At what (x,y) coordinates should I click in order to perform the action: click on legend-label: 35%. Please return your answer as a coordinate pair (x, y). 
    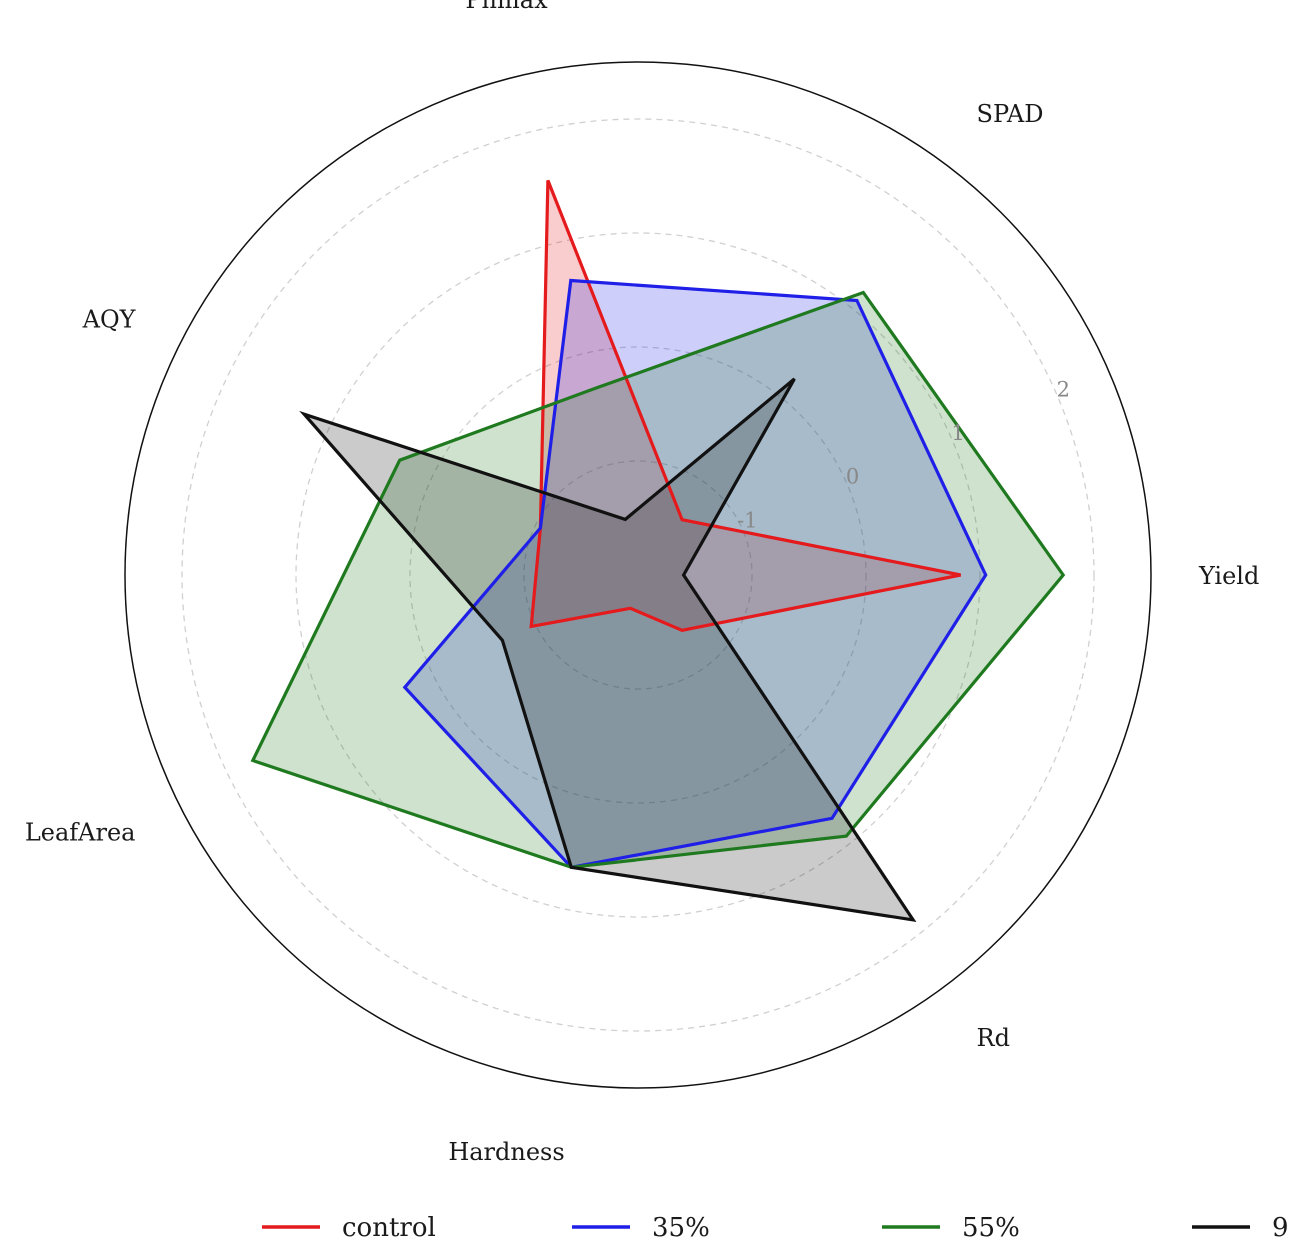
    Looking at the image, I should click on (681, 1228).